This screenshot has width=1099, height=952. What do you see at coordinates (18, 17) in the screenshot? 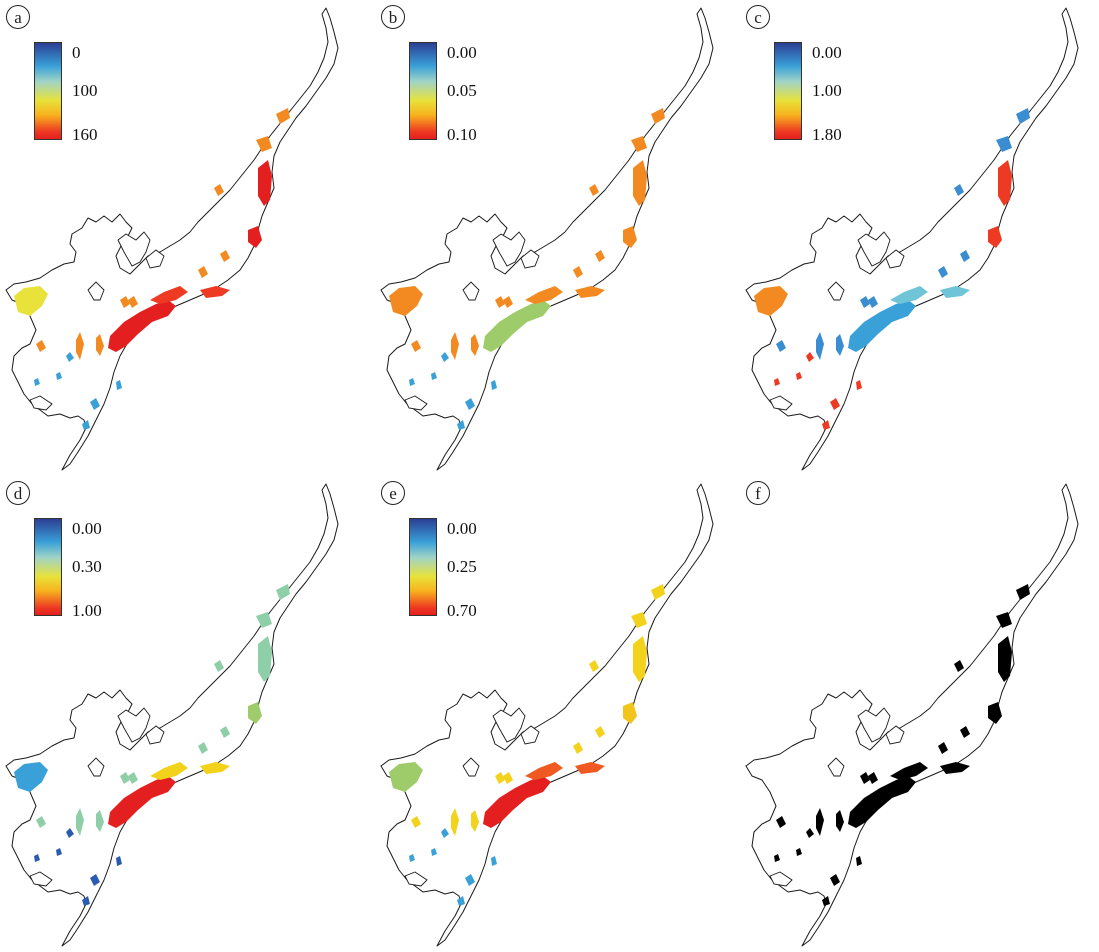
I see `panel-label: a` at bounding box center [18, 17].